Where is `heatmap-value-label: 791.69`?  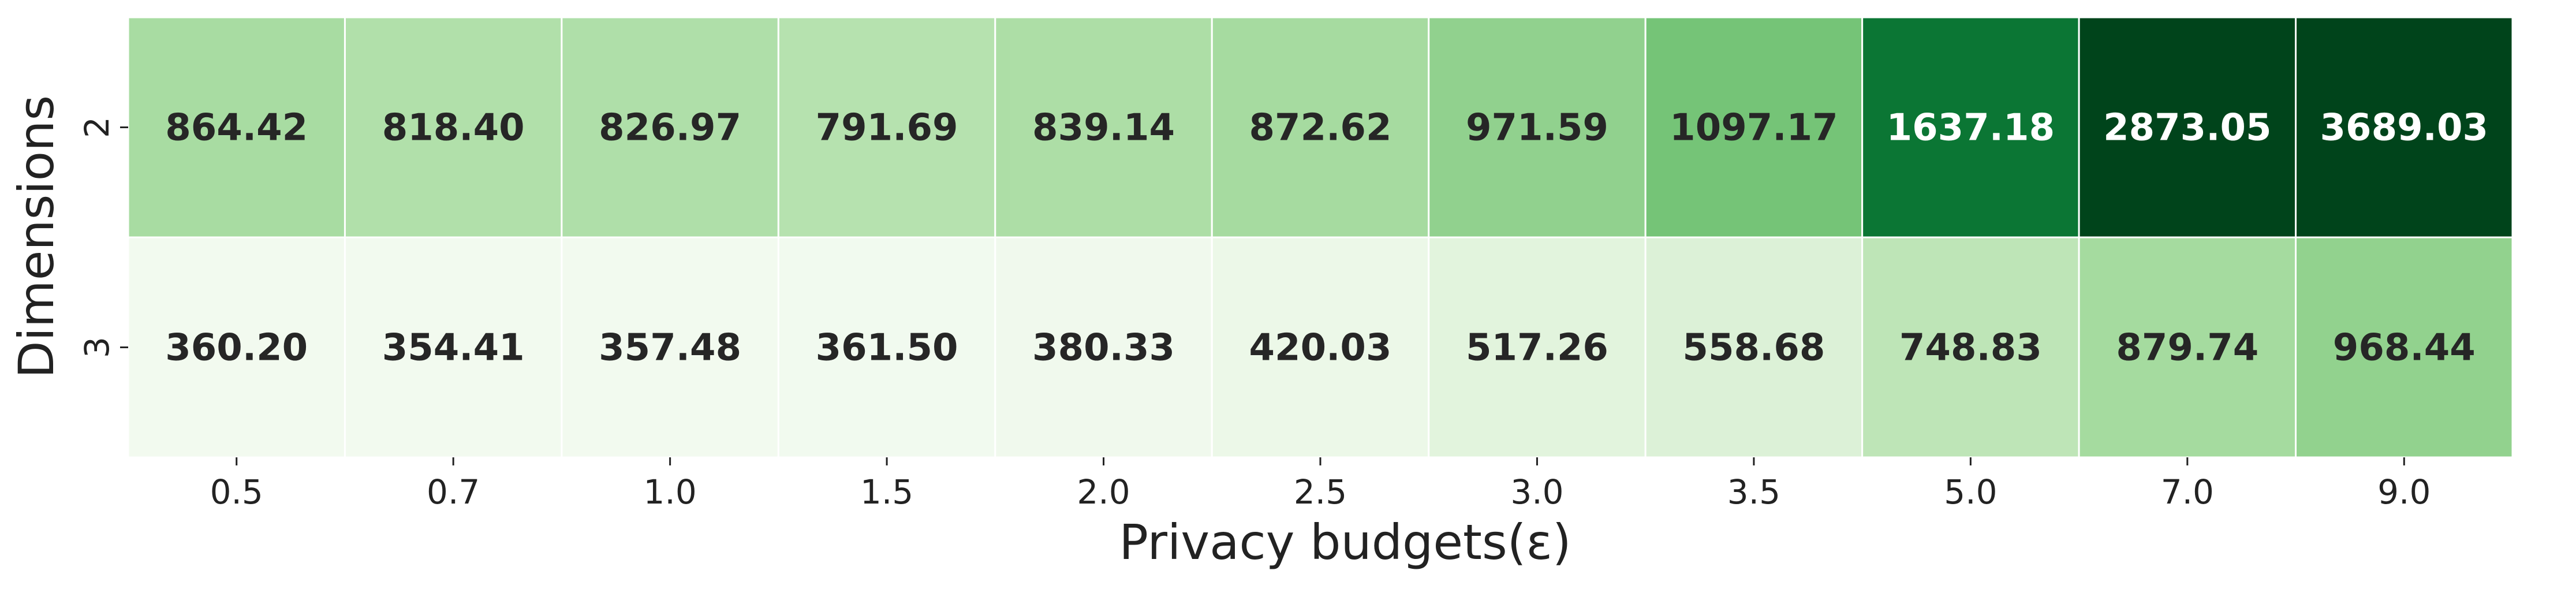
heatmap-value-label: 791.69 is located at coordinates (887, 128).